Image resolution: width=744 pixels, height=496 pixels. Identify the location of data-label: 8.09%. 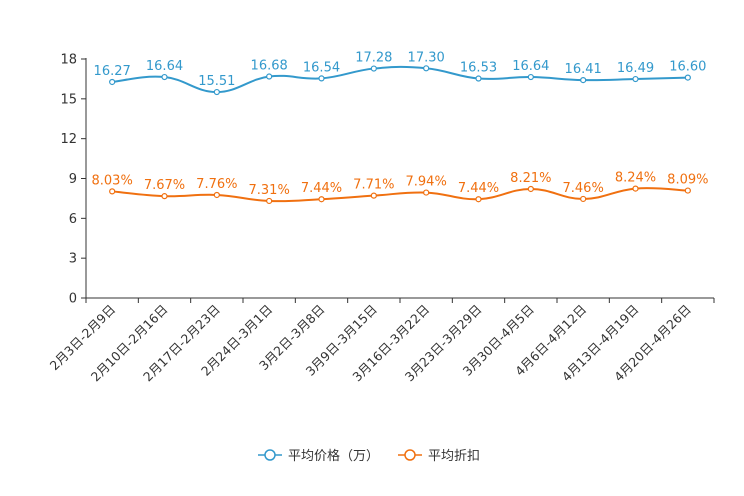
(687, 180).